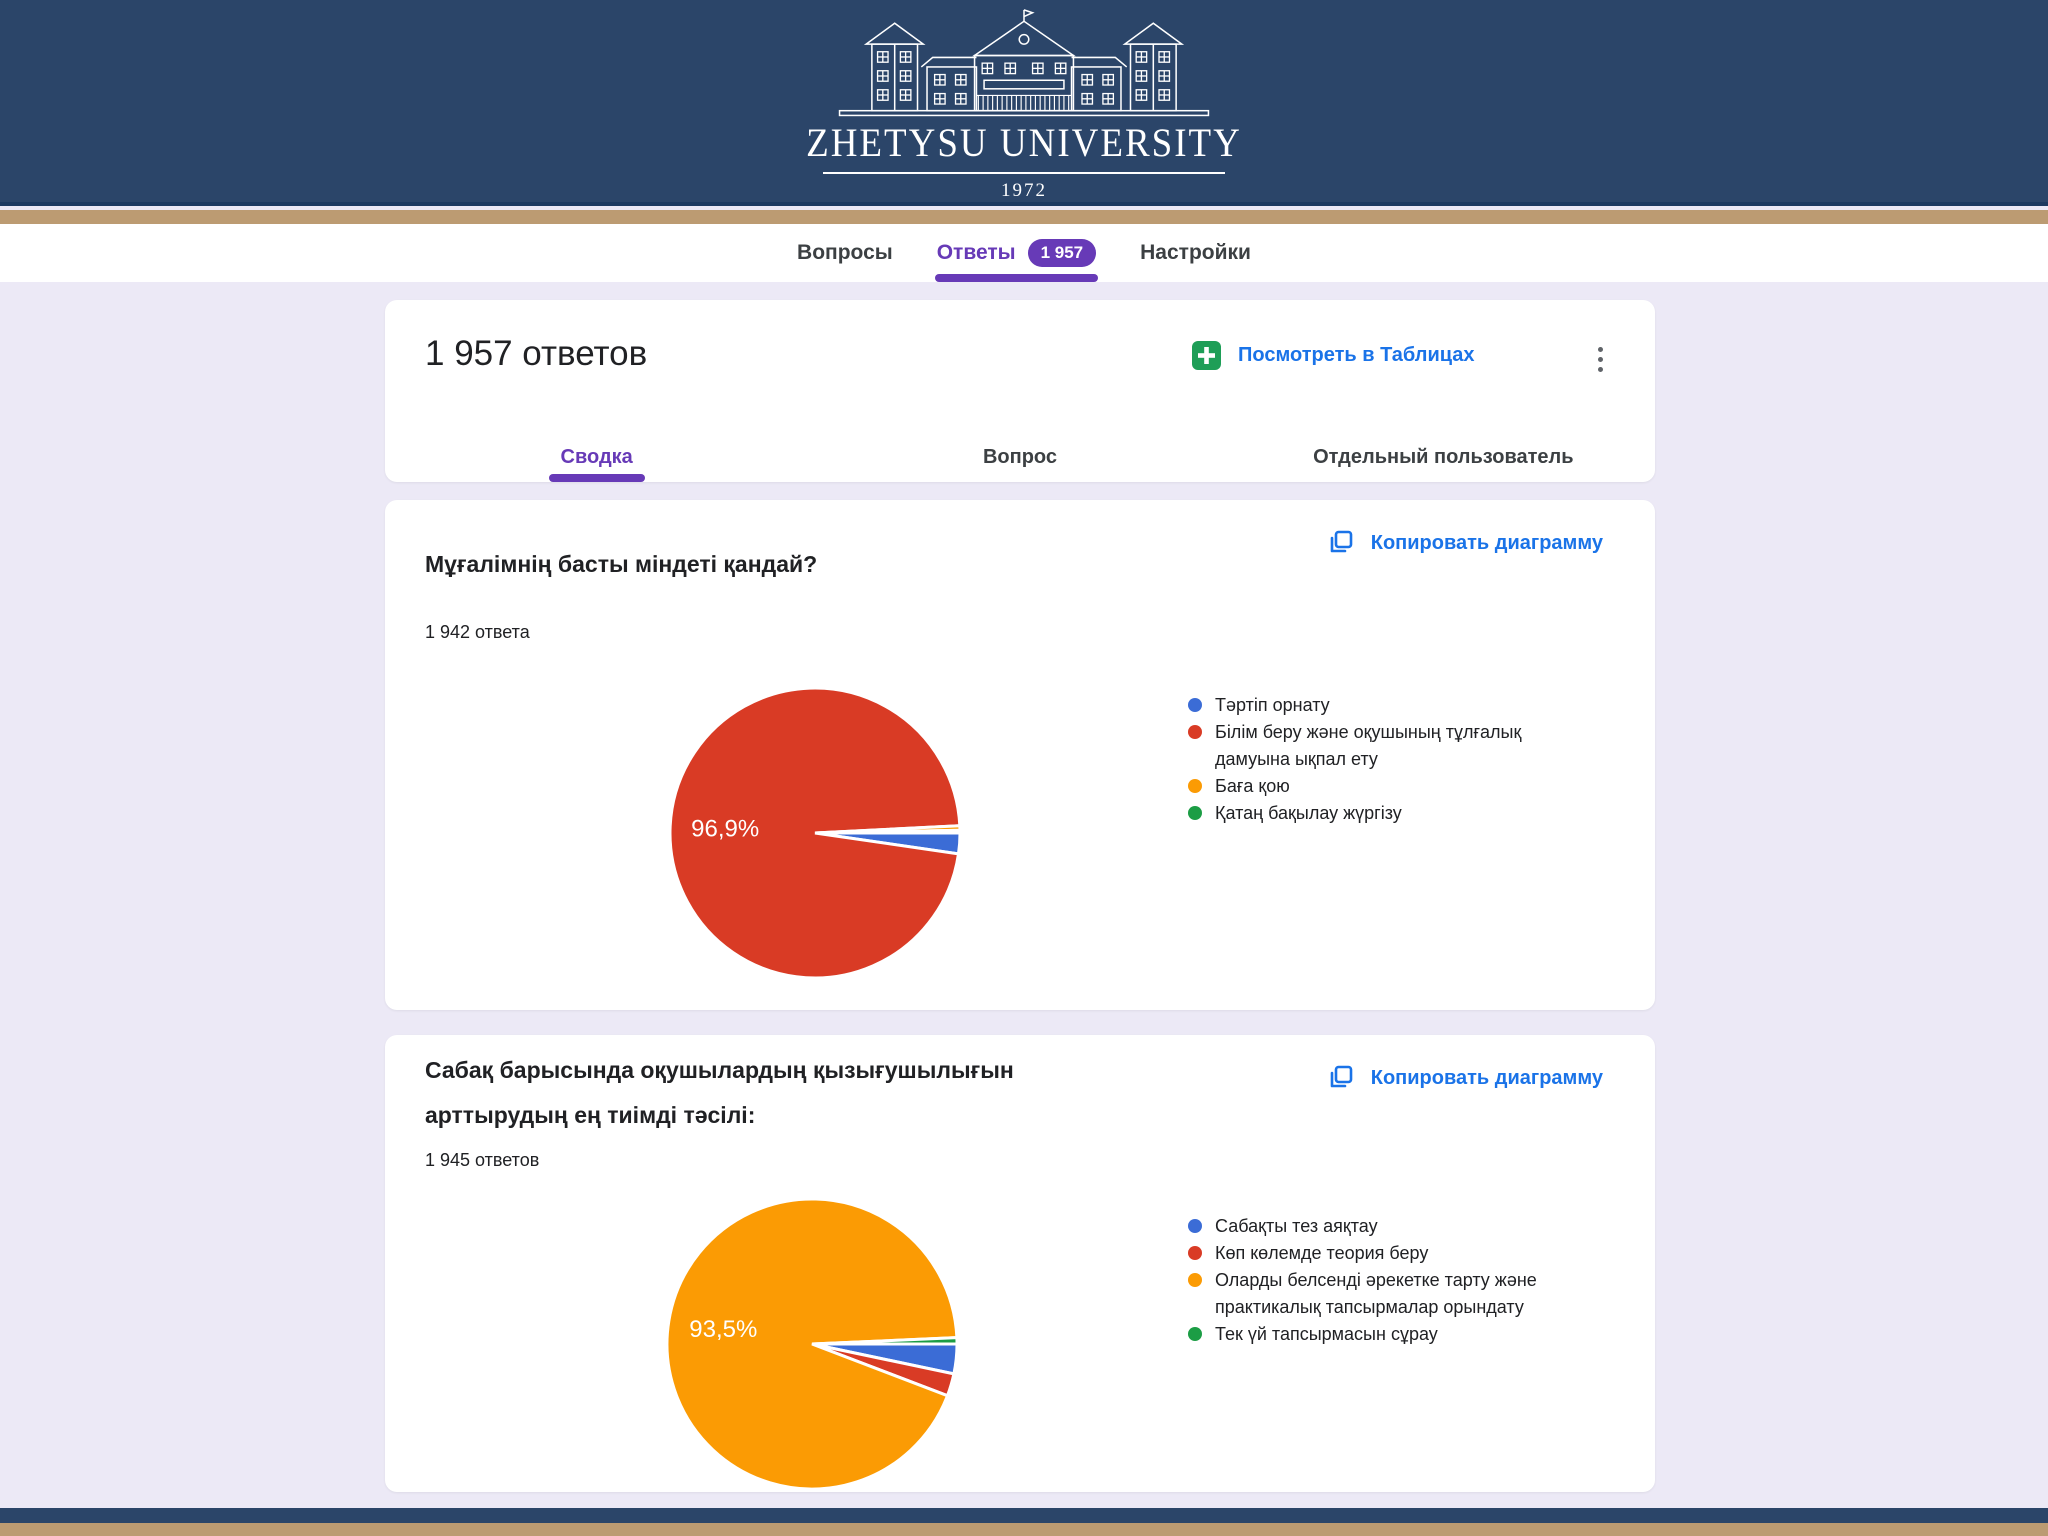 The image size is (2048, 1536). I want to click on legend-label: Тек үй тапсырмасын сұрау, so click(1326, 1334).